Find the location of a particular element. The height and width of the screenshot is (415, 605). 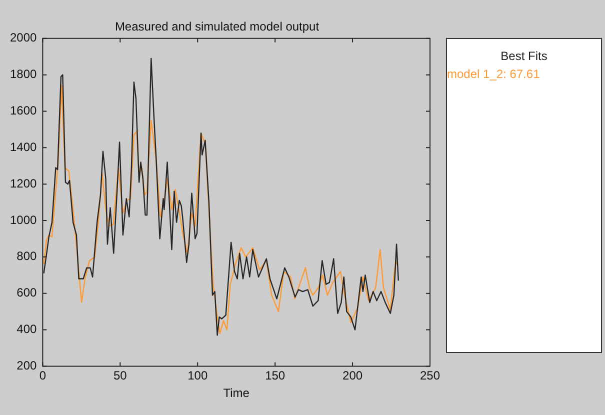

y-tick-label: 800 is located at coordinates (27, 256).